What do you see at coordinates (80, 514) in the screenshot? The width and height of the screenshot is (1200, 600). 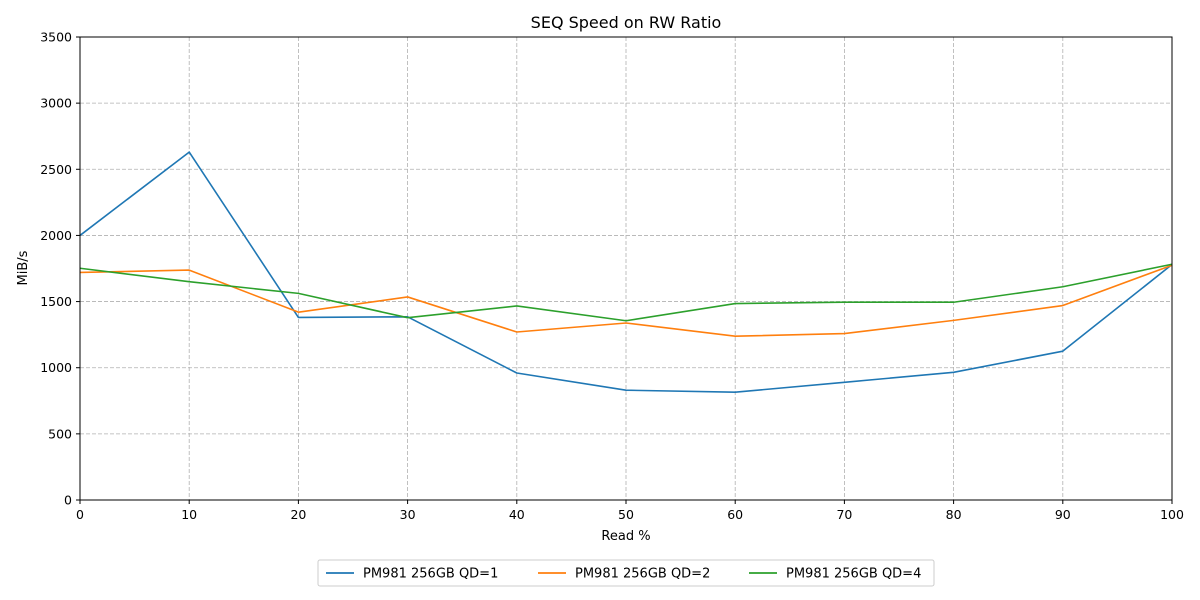 I see `x-tick-label: 0` at bounding box center [80, 514].